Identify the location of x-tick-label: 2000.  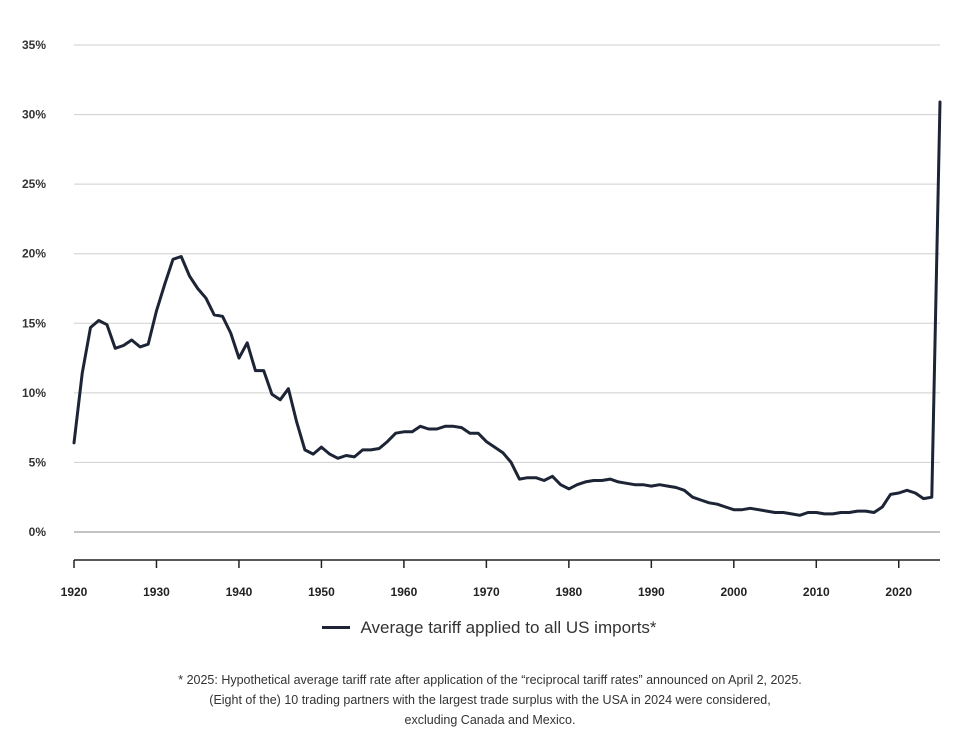
(733, 592).